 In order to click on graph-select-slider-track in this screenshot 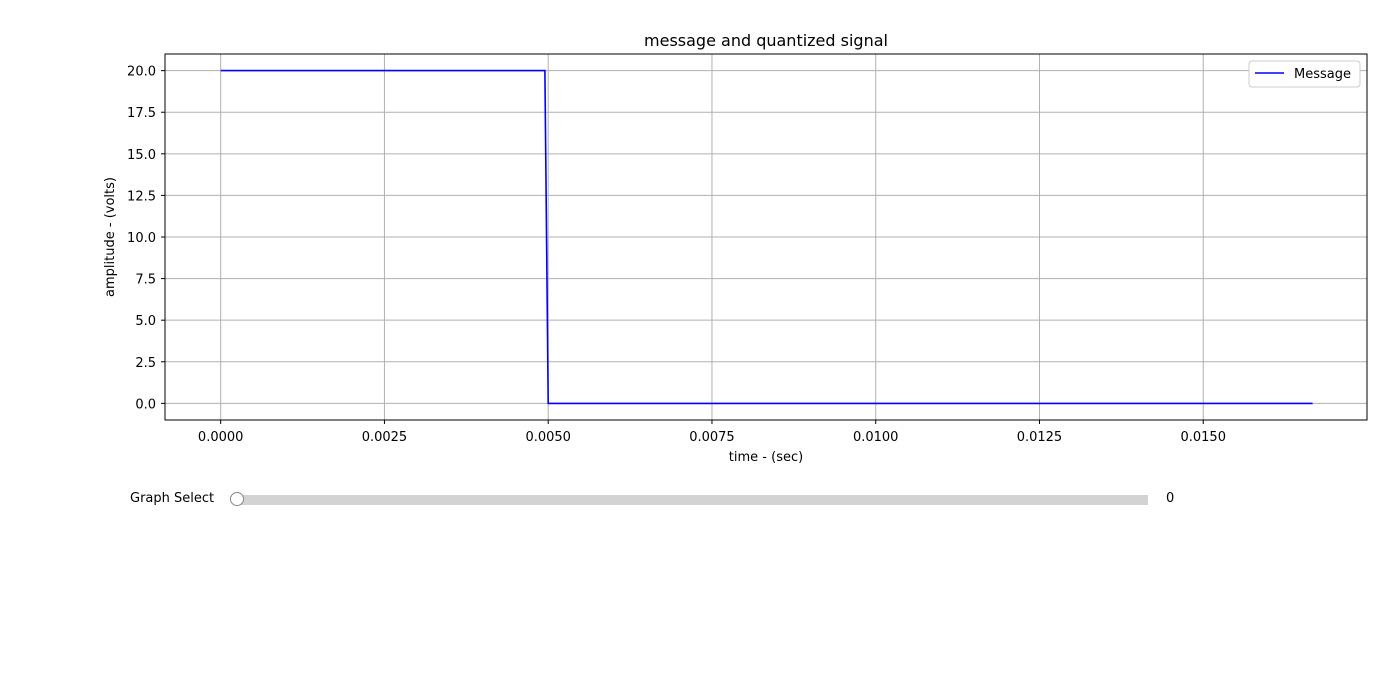, I will do `click(693, 500)`.